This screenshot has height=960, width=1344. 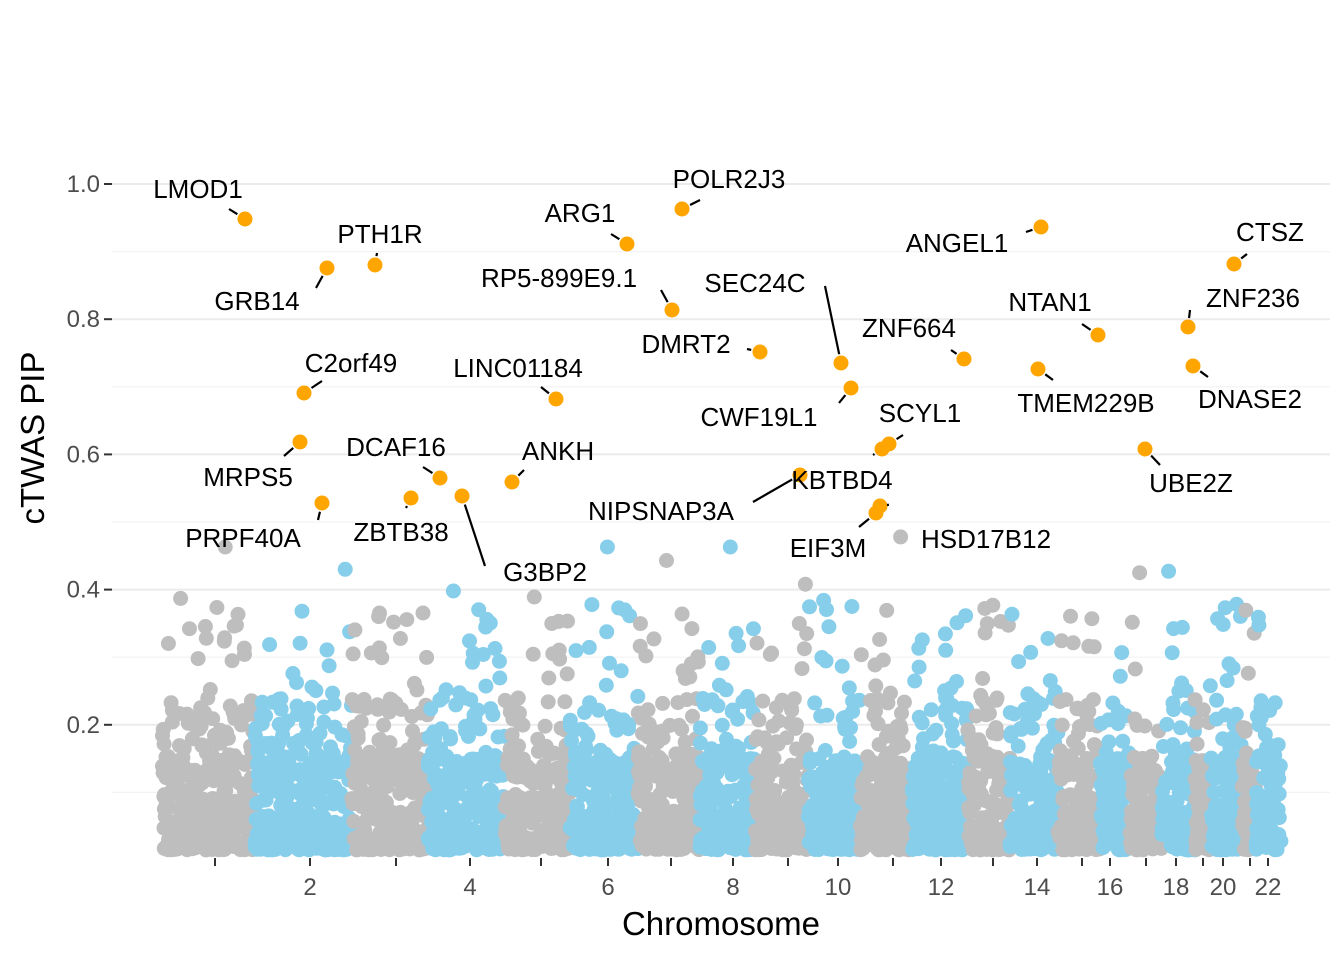 What do you see at coordinates (89, 455) in the screenshot?
I see `y-axis: 0.2 0.4 0.6 0.8 1.0` at bounding box center [89, 455].